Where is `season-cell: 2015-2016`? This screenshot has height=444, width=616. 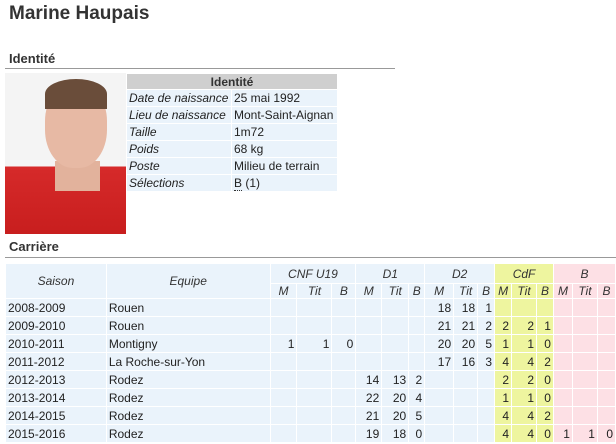
season-cell: 2015-2016 is located at coordinates (56, 433).